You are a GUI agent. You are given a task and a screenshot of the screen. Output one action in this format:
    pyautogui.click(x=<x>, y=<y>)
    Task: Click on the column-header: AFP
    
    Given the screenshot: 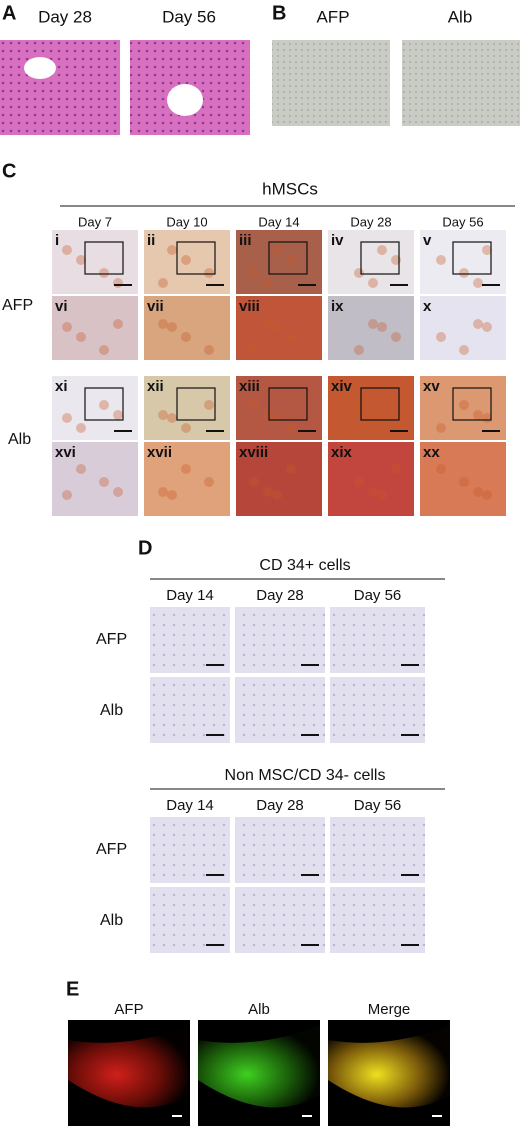 What is the action you would take?
    pyautogui.click(x=332, y=16)
    